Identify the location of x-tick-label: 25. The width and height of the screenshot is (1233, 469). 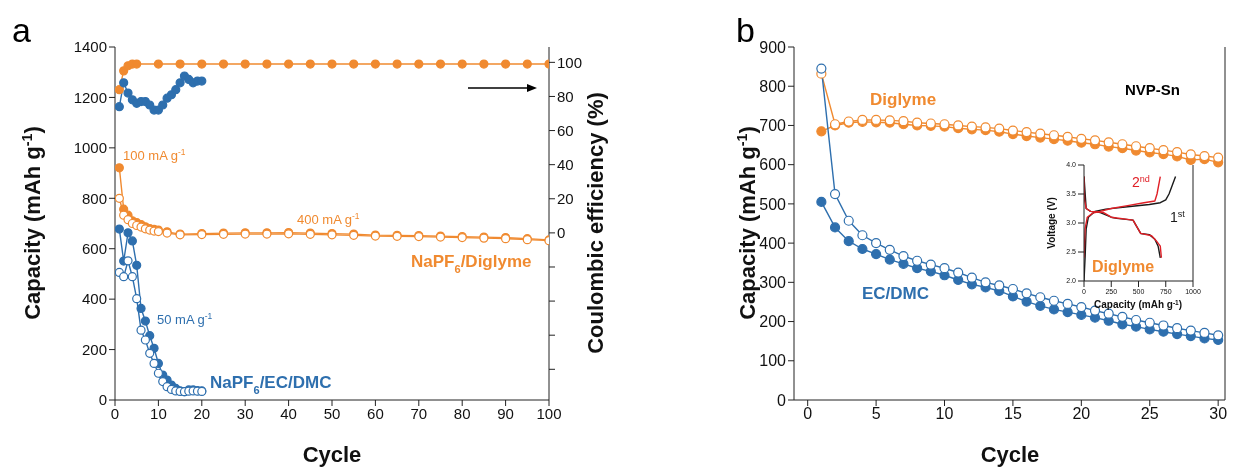
(1149, 414).